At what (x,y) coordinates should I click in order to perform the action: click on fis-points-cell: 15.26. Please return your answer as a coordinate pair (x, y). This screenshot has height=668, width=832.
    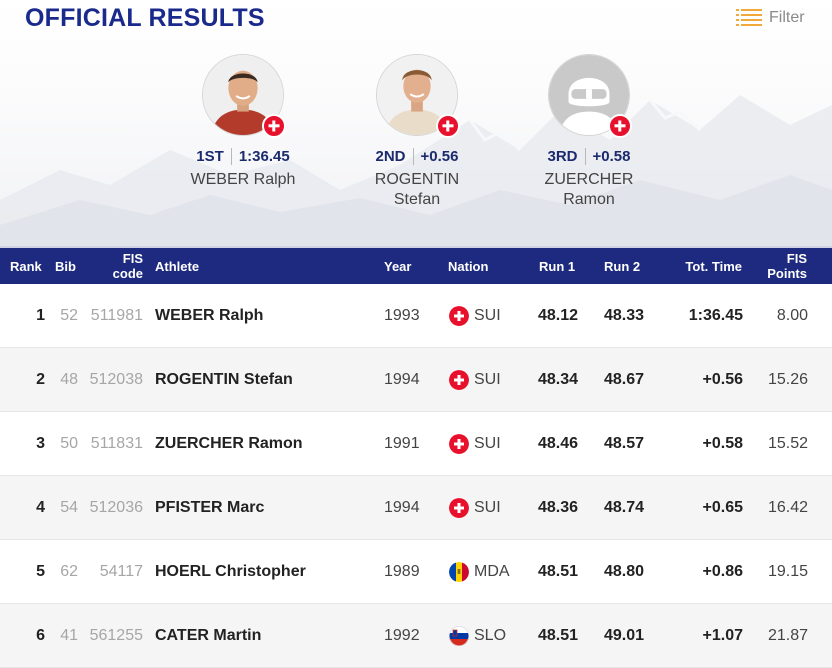
    Looking at the image, I should click on (787, 379).